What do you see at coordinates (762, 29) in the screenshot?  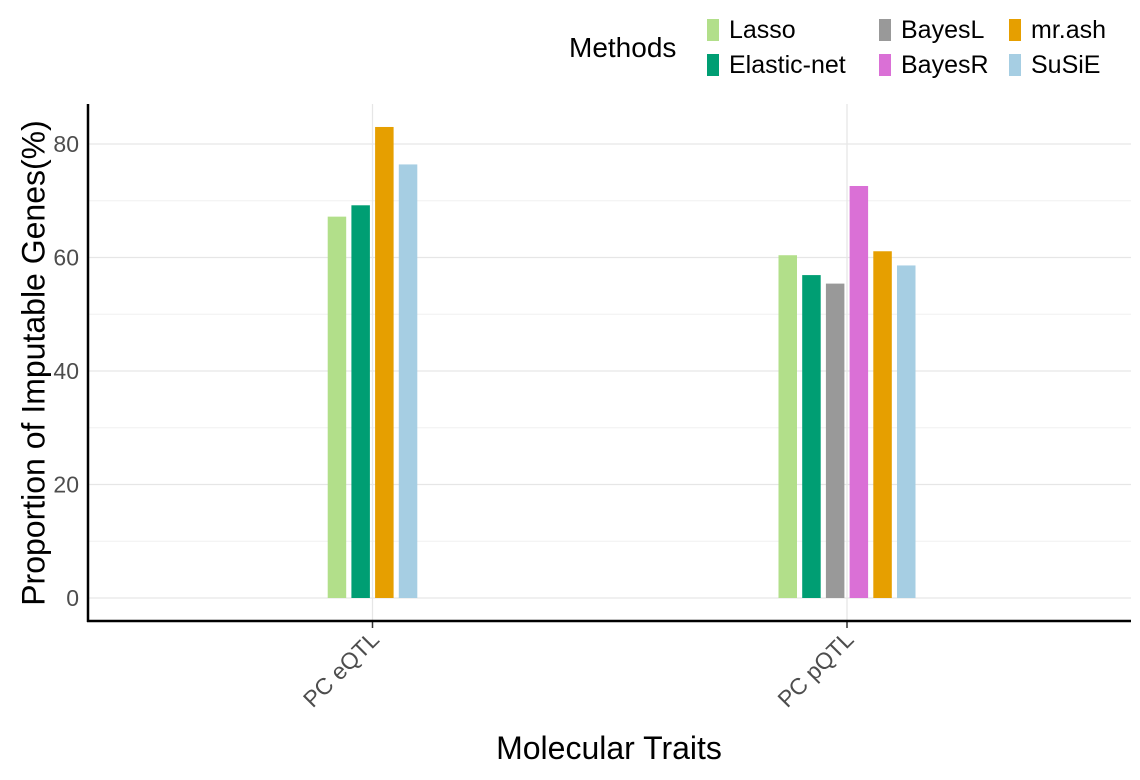 I see `legend-label: Lasso` at bounding box center [762, 29].